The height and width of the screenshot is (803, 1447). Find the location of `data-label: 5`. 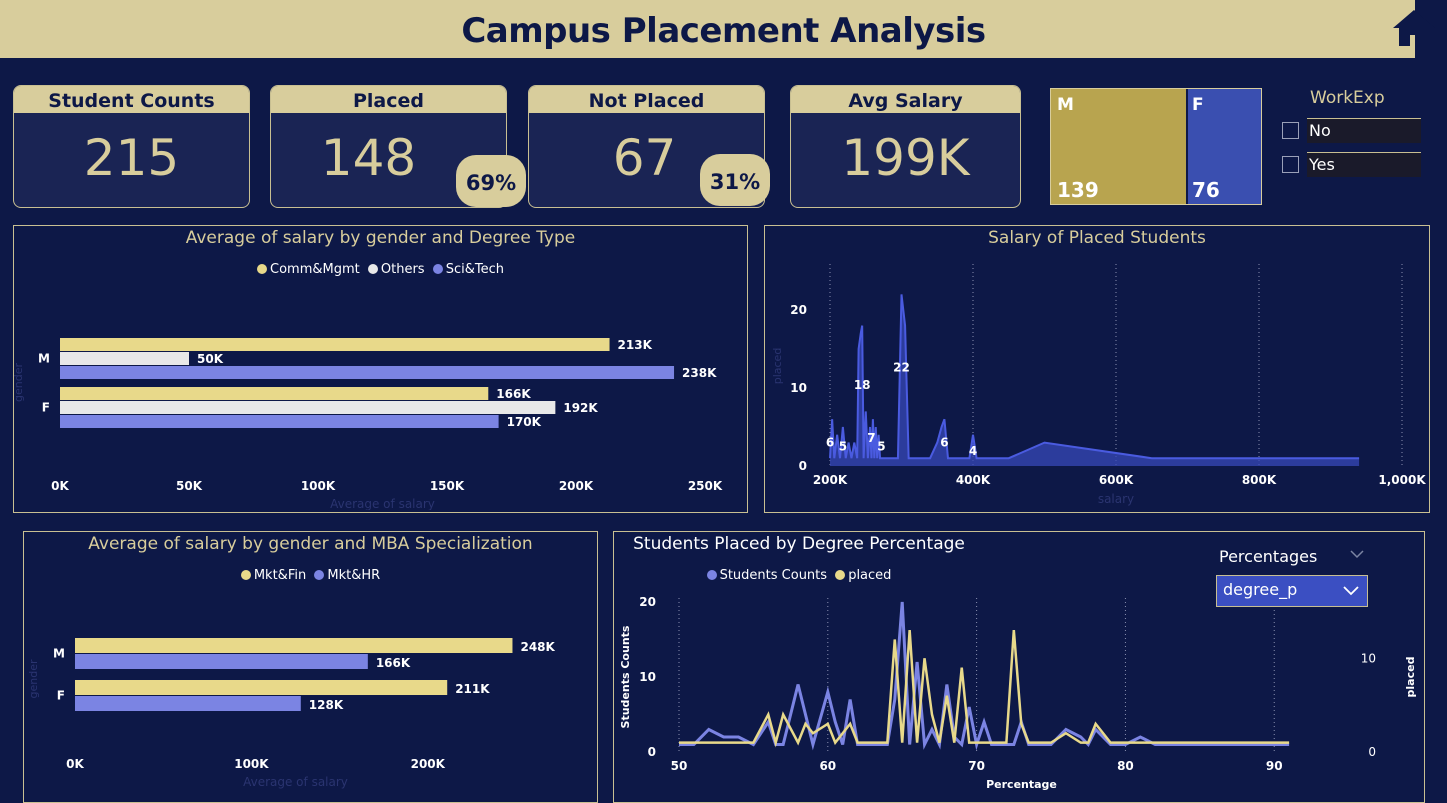

data-label: 5 is located at coordinates (843, 447).